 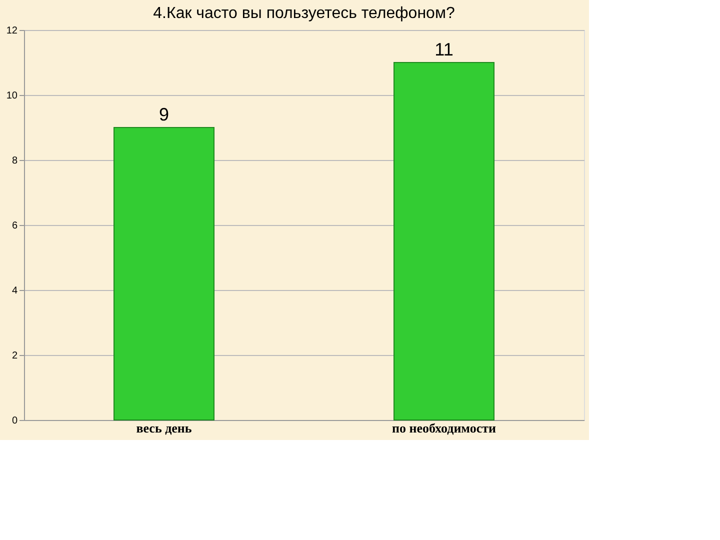 What do you see at coordinates (15, 291) in the screenshot?
I see `y-tick-label: 4` at bounding box center [15, 291].